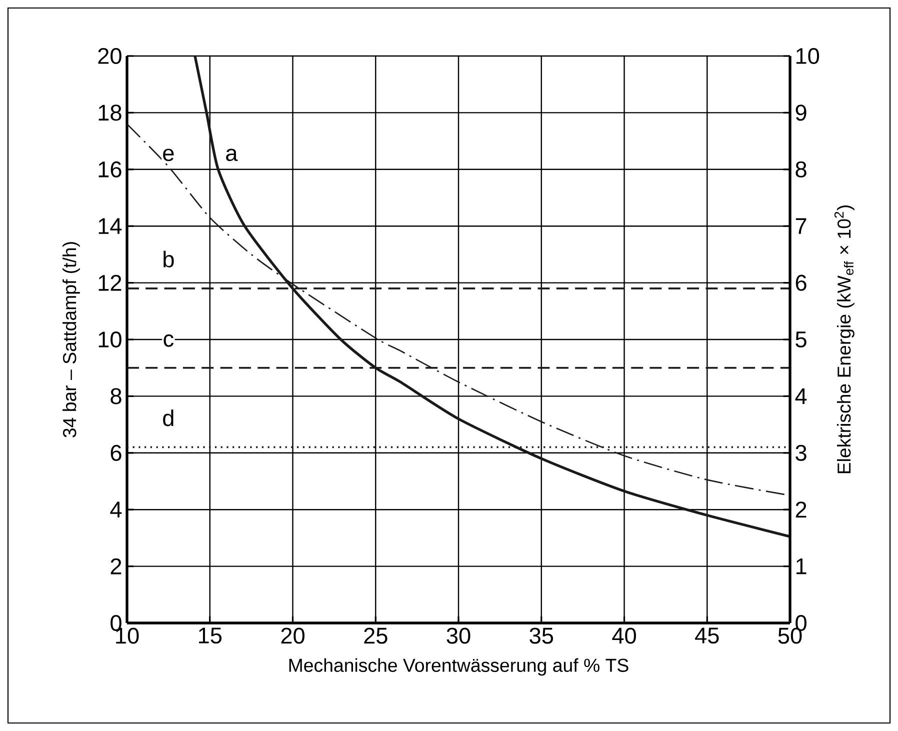  I want to click on y2-tick-label: 10, so click(808, 56).